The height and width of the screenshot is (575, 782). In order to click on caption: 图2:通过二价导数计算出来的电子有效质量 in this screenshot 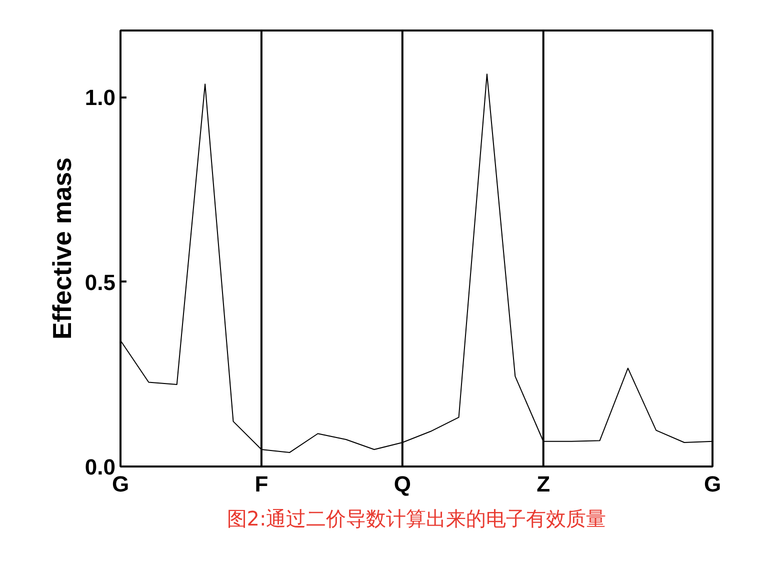, I will do `click(416, 518)`.